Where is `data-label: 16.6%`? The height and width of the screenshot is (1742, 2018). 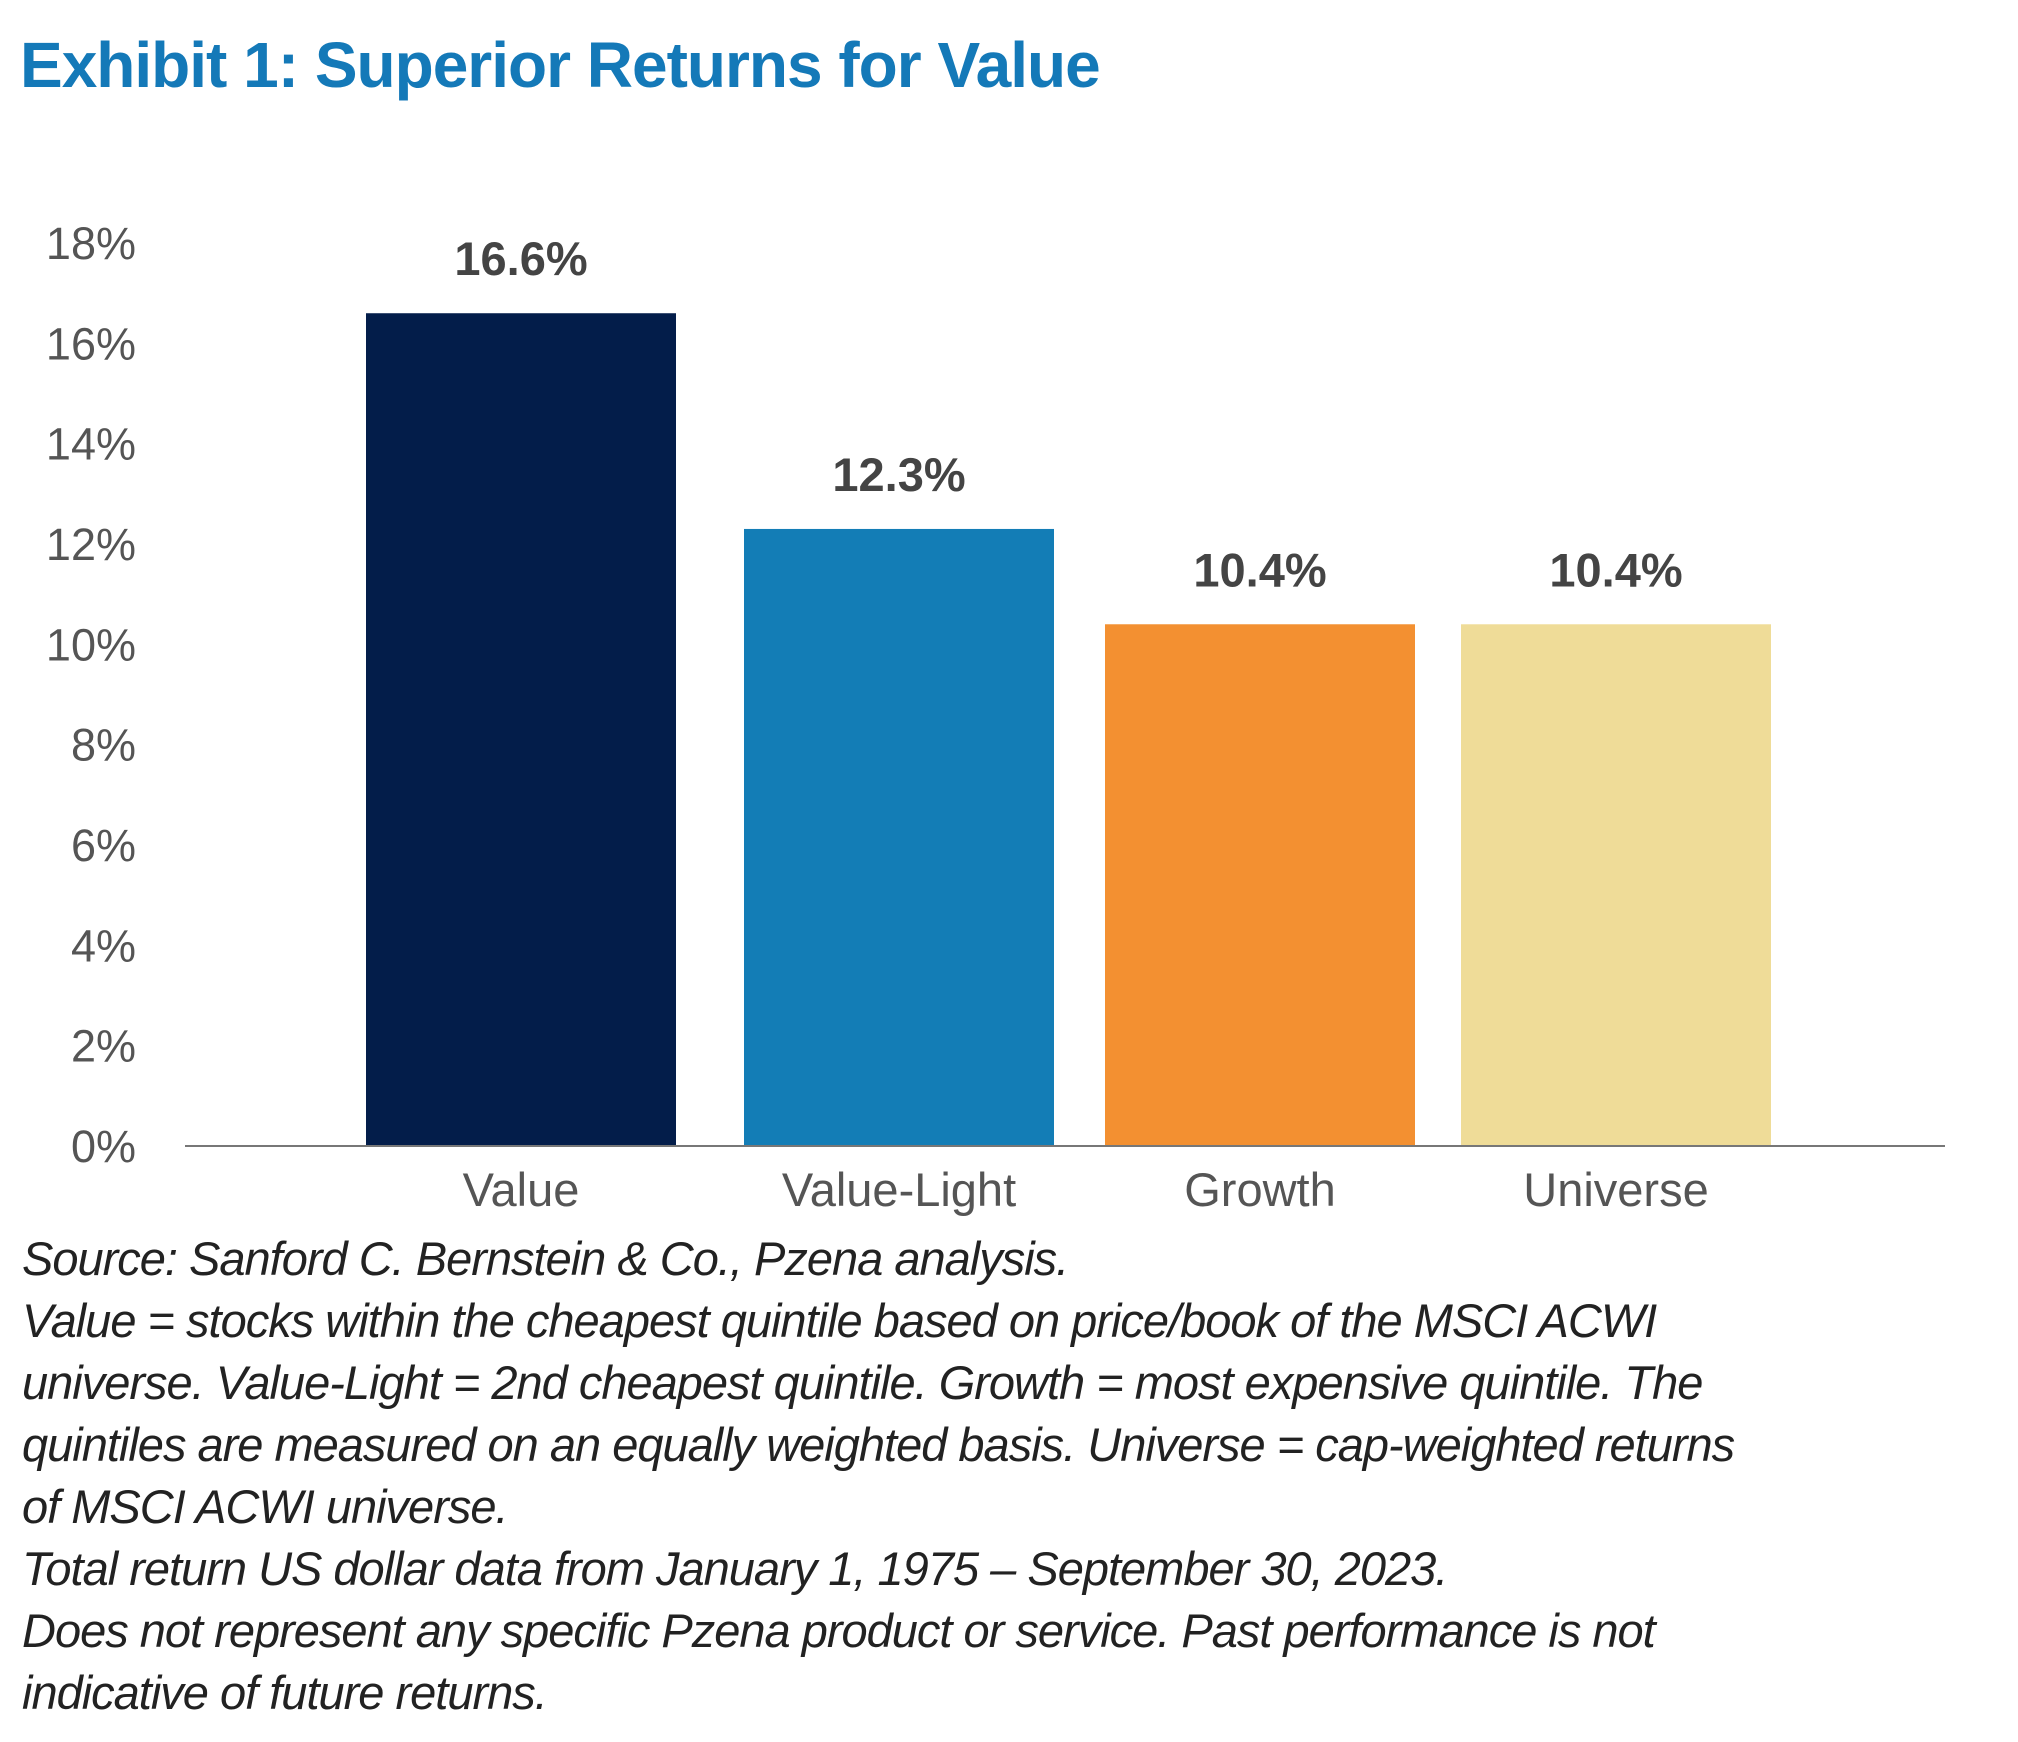 data-label: 16.6% is located at coordinates (520, 258).